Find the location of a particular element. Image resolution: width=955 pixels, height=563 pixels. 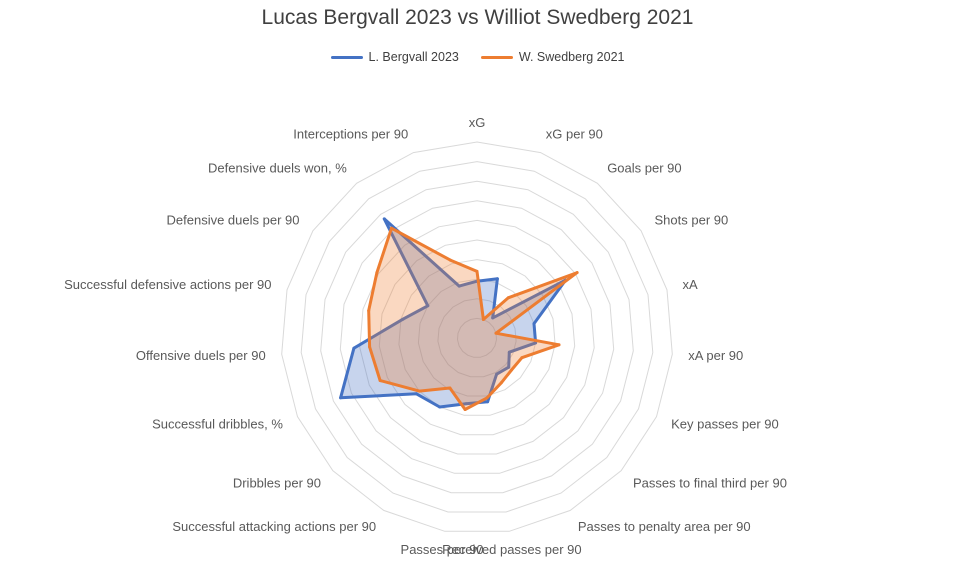

category-label: Successful defensive actions per 90 is located at coordinates (167, 284).